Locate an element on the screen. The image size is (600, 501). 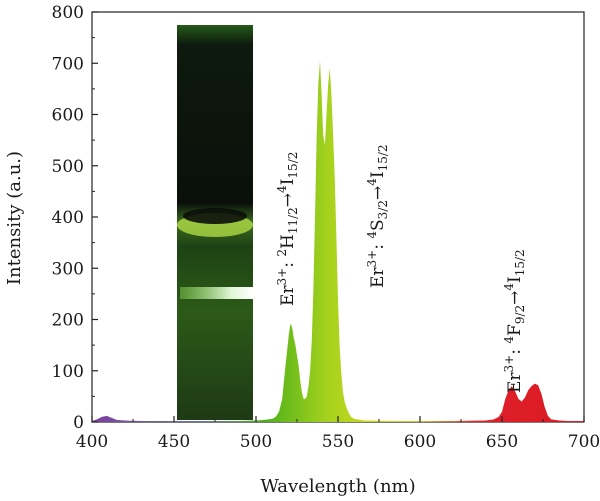
annotation-text: F is located at coordinates (515, 330).